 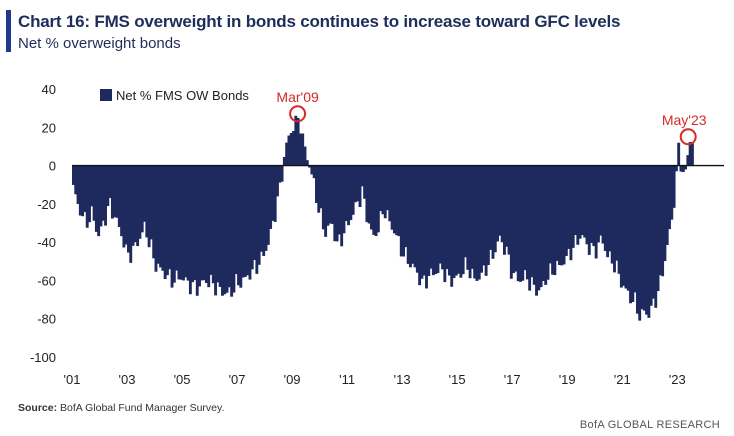 I want to click on x-tick-label: '01, so click(x=72, y=379).